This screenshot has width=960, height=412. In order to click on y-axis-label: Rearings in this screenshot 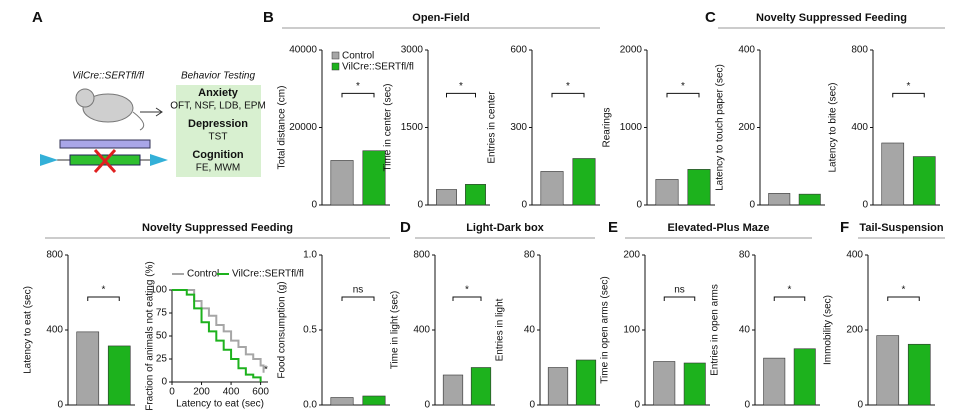, I will do `click(607, 127)`.